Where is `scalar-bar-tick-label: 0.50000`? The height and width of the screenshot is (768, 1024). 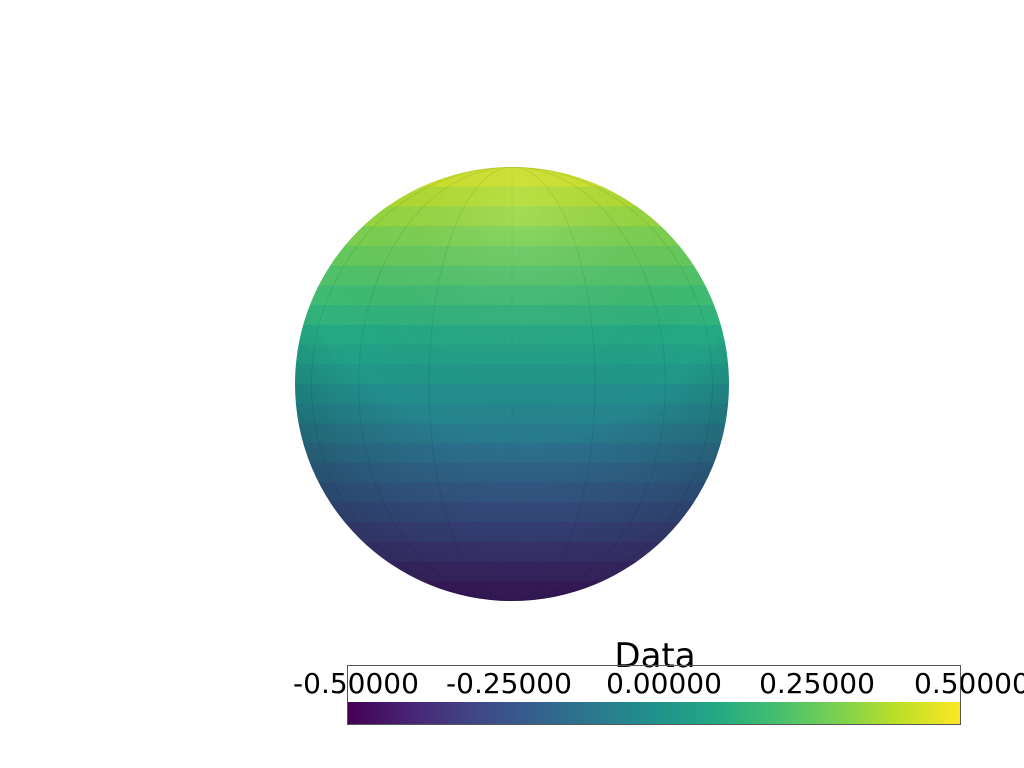 scalar-bar-tick-label: 0.50000 is located at coordinates (969, 683).